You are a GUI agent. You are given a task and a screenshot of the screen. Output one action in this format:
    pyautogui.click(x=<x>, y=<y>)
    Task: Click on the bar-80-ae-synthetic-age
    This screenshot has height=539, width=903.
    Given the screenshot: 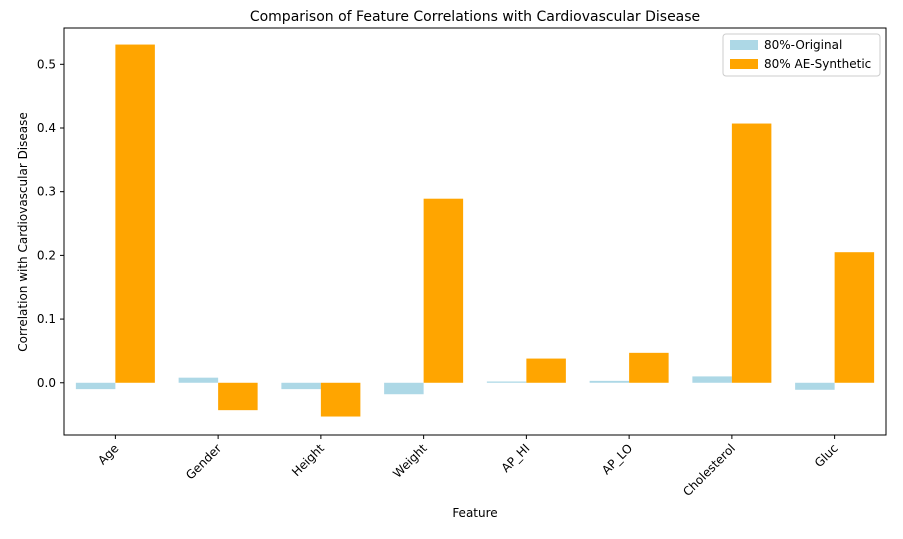 What is the action you would take?
    pyautogui.click(x=135, y=213)
    